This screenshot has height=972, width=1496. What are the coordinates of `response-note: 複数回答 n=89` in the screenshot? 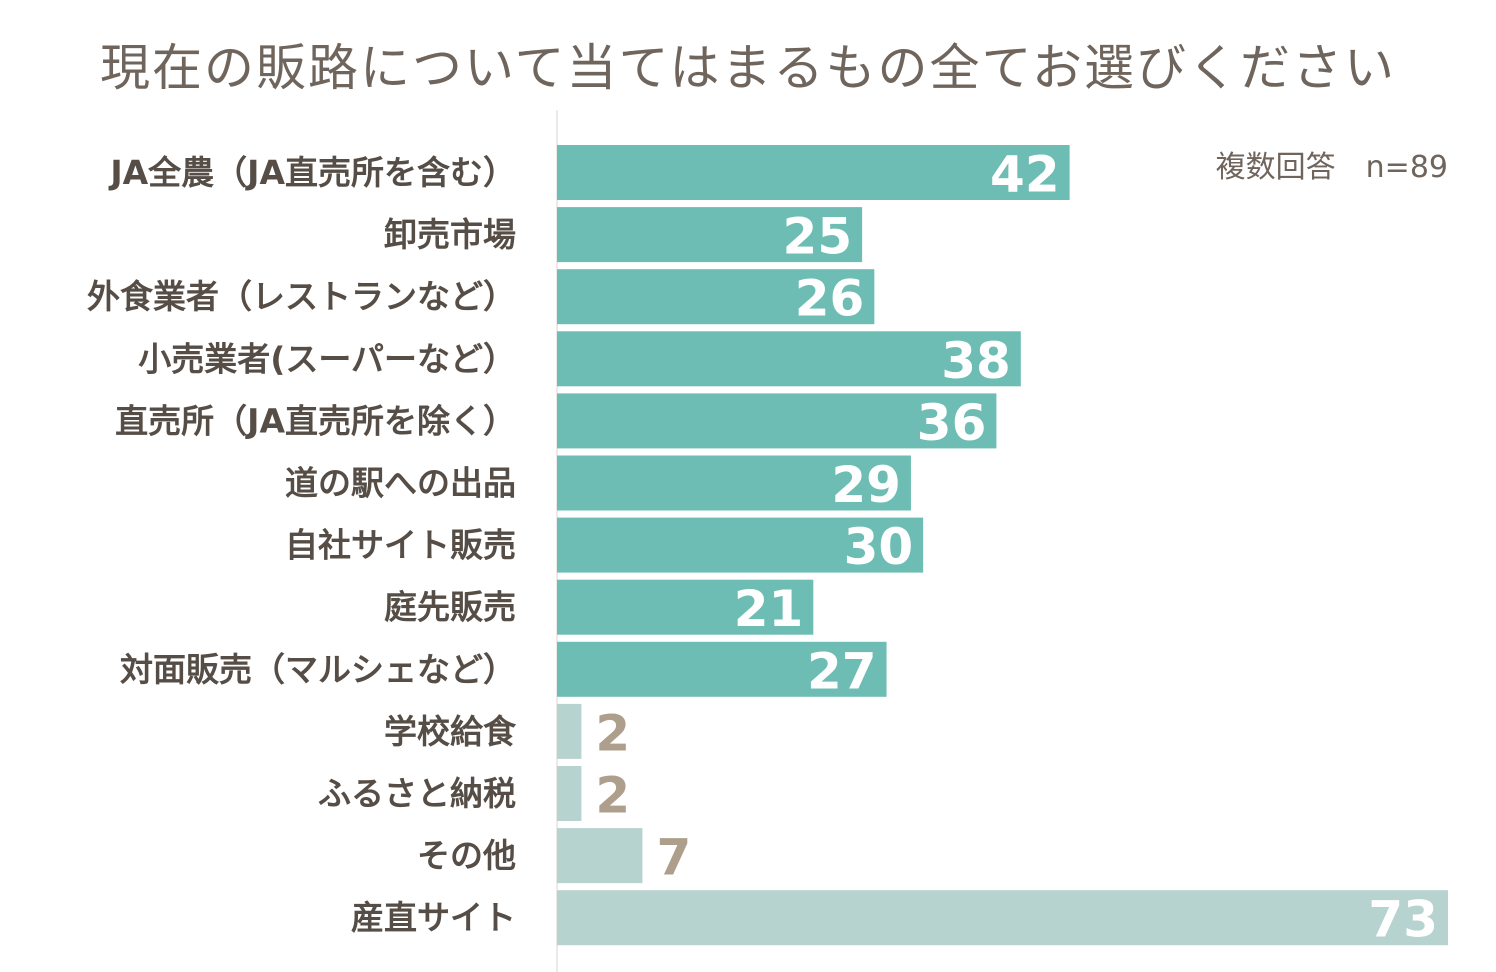 It's located at (1331, 167).